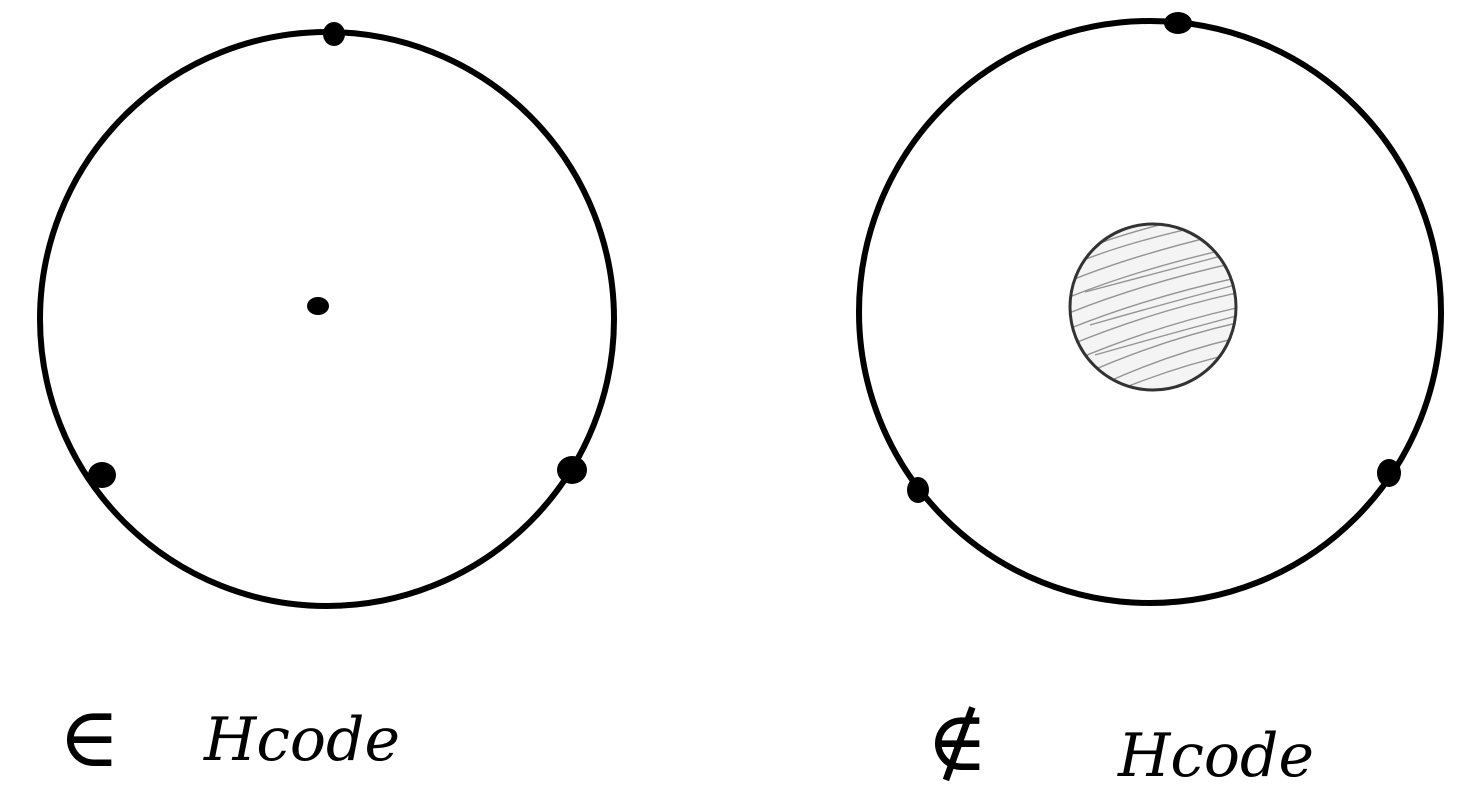  What do you see at coordinates (1215, 756) in the screenshot?
I see `right-label: Hcode` at bounding box center [1215, 756].